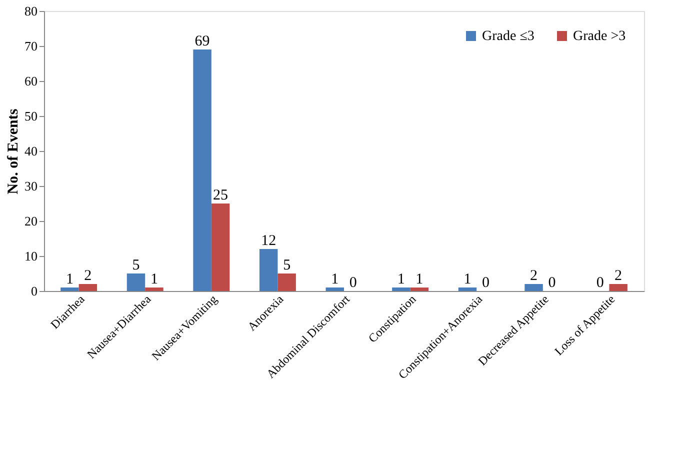 The height and width of the screenshot is (459, 698). What do you see at coordinates (599, 36) in the screenshot?
I see `legend-label: Grade >3` at bounding box center [599, 36].